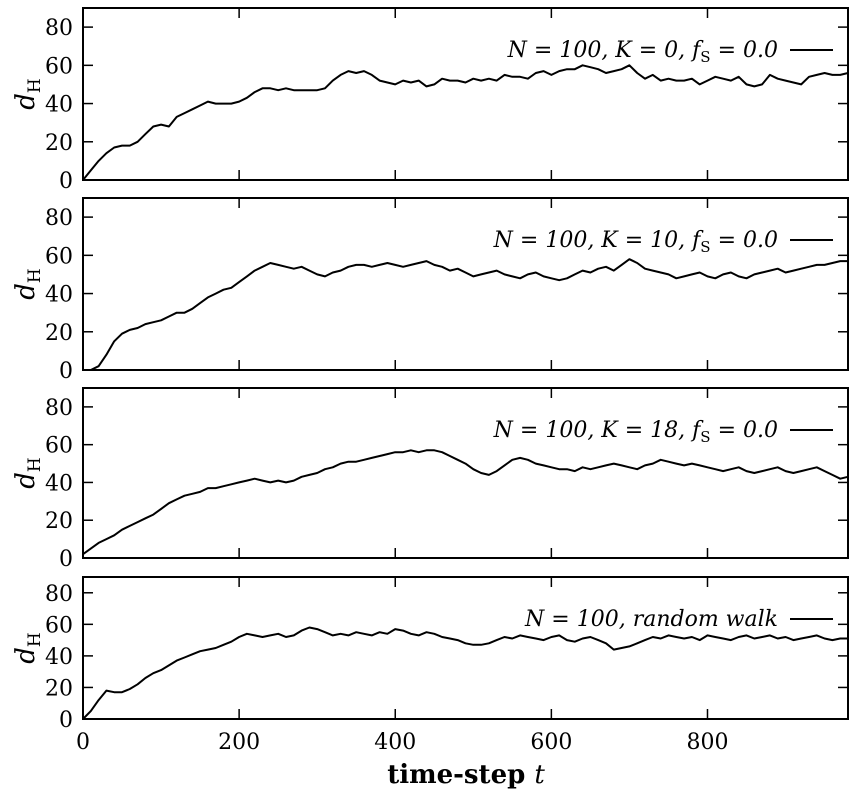 The width and height of the screenshot is (850, 790). Describe the element at coordinates (466, 775) in the screenshot. I see `x-axis-label: time-step t` at that location.